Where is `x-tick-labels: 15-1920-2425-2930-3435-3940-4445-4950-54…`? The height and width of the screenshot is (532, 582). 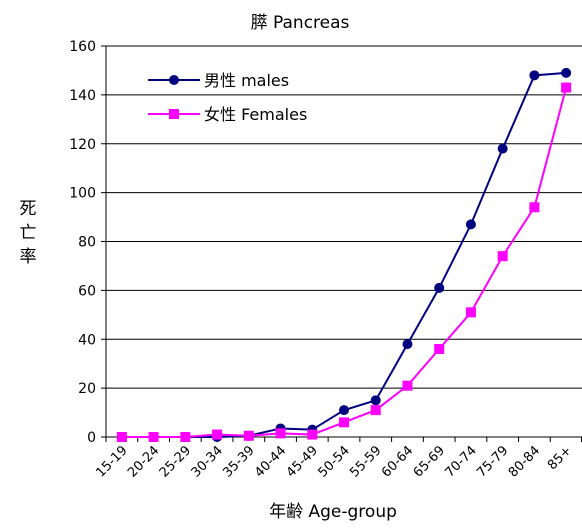 x-tick-labels: 15-1920-2425-2930-3435-3940-4445-4950-54… is located at coordinates (334, 461).